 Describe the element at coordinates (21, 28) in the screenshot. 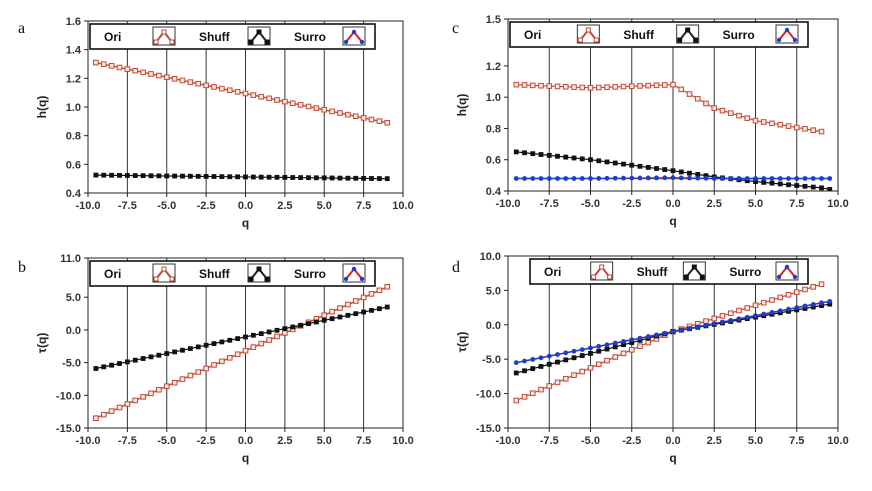

I see `panel-letter: a` at that location.